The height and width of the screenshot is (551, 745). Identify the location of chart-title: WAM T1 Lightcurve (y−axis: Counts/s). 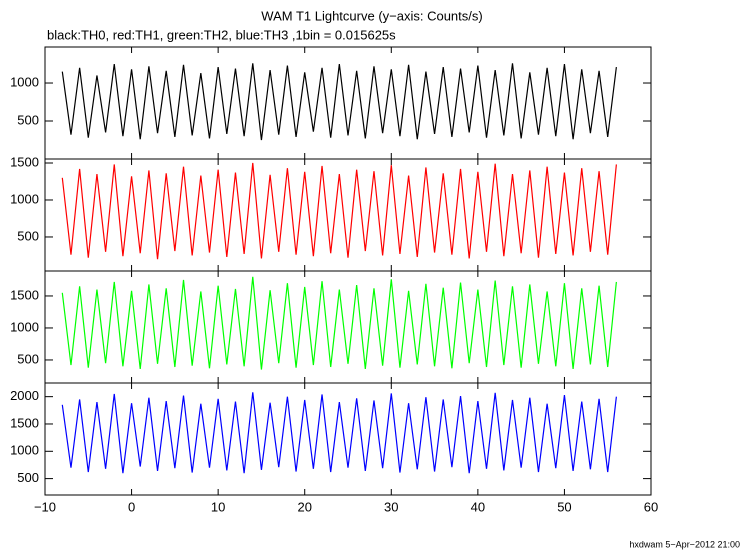
(371, 15).